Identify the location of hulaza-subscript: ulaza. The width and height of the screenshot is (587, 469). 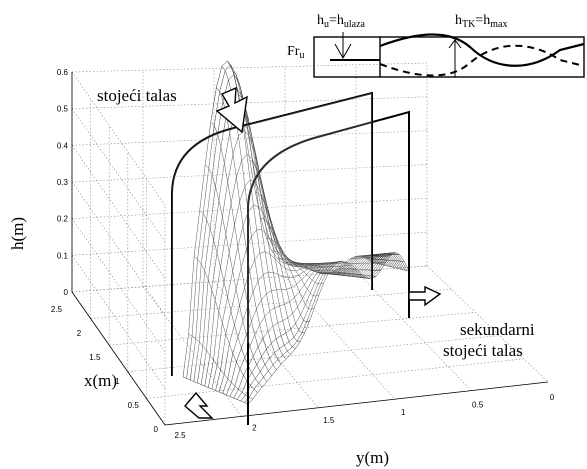
(354, 24).